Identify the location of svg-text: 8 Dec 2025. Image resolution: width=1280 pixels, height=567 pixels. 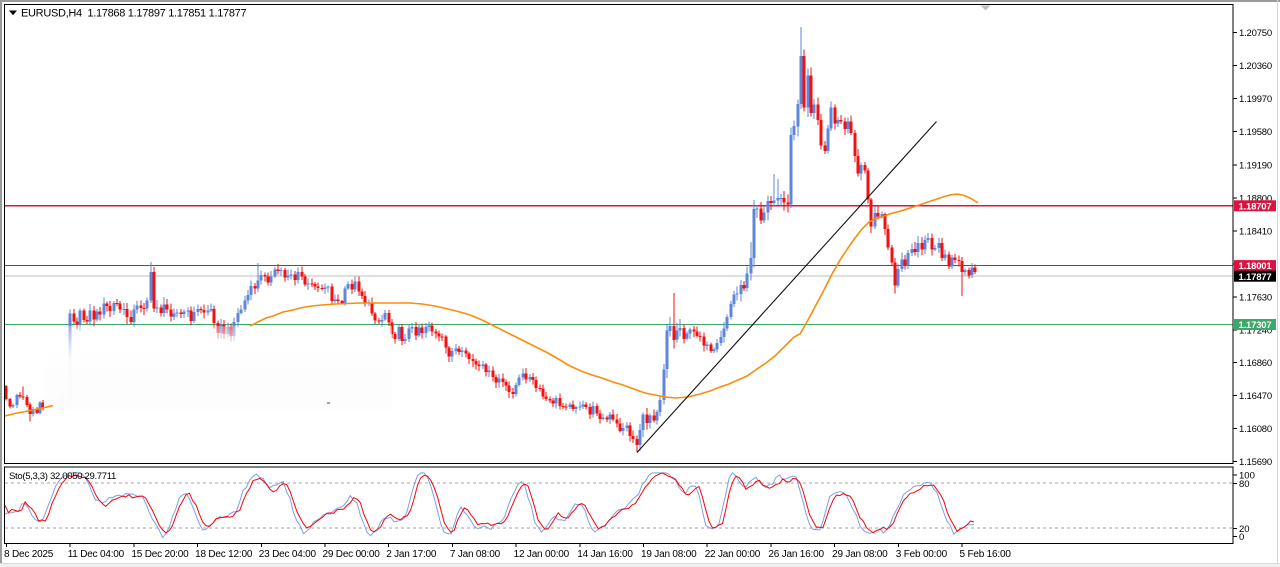
(29, 554).